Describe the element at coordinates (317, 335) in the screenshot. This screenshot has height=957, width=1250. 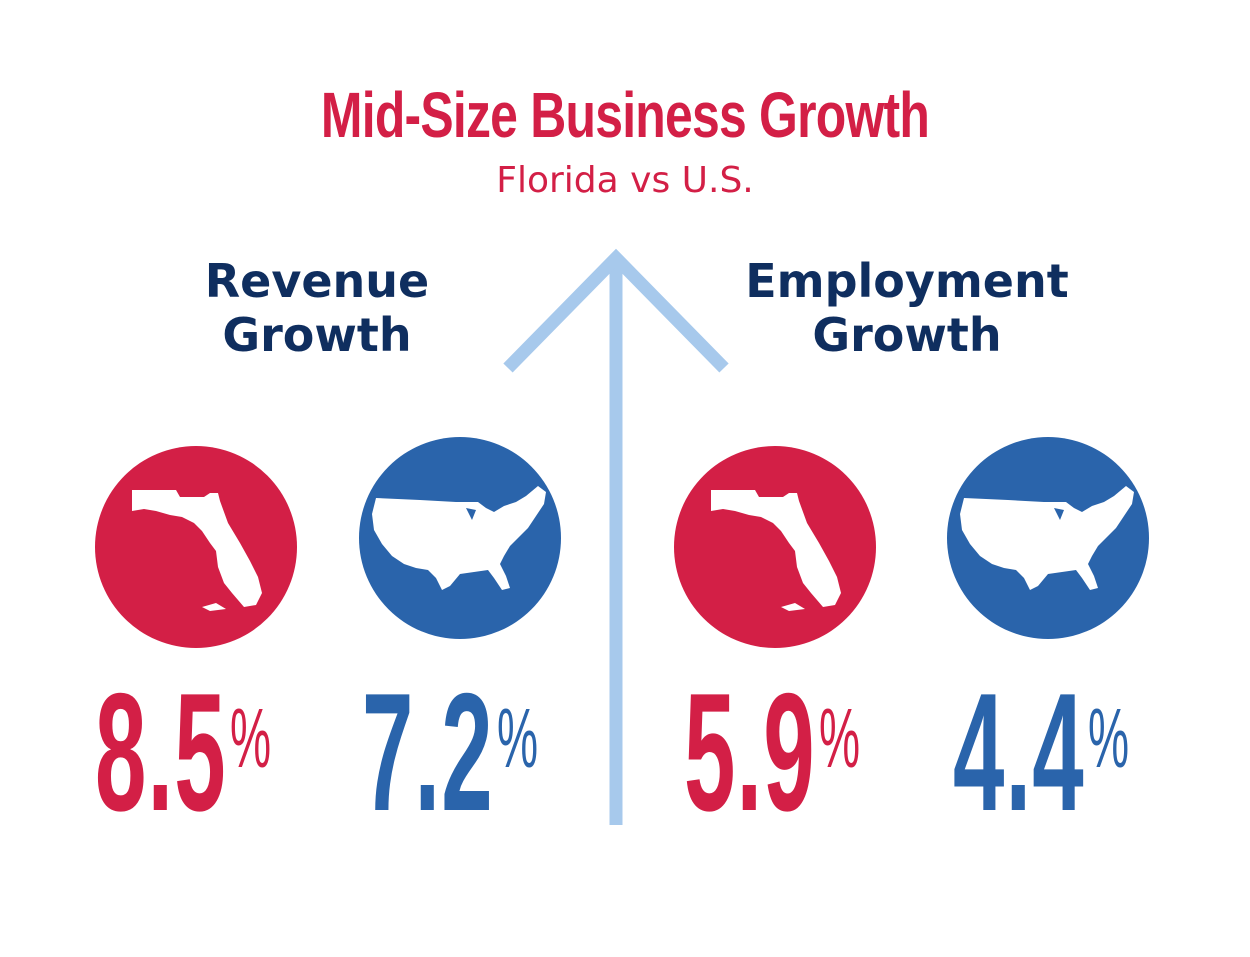
I see `revenue-heading-line2: Growth` at that location.